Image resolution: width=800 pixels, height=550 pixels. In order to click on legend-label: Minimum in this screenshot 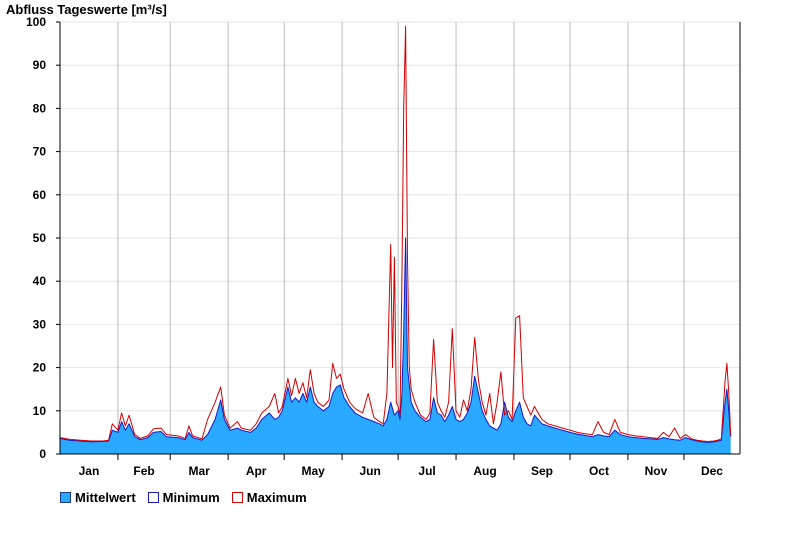, I will do `click(191, 497)`.